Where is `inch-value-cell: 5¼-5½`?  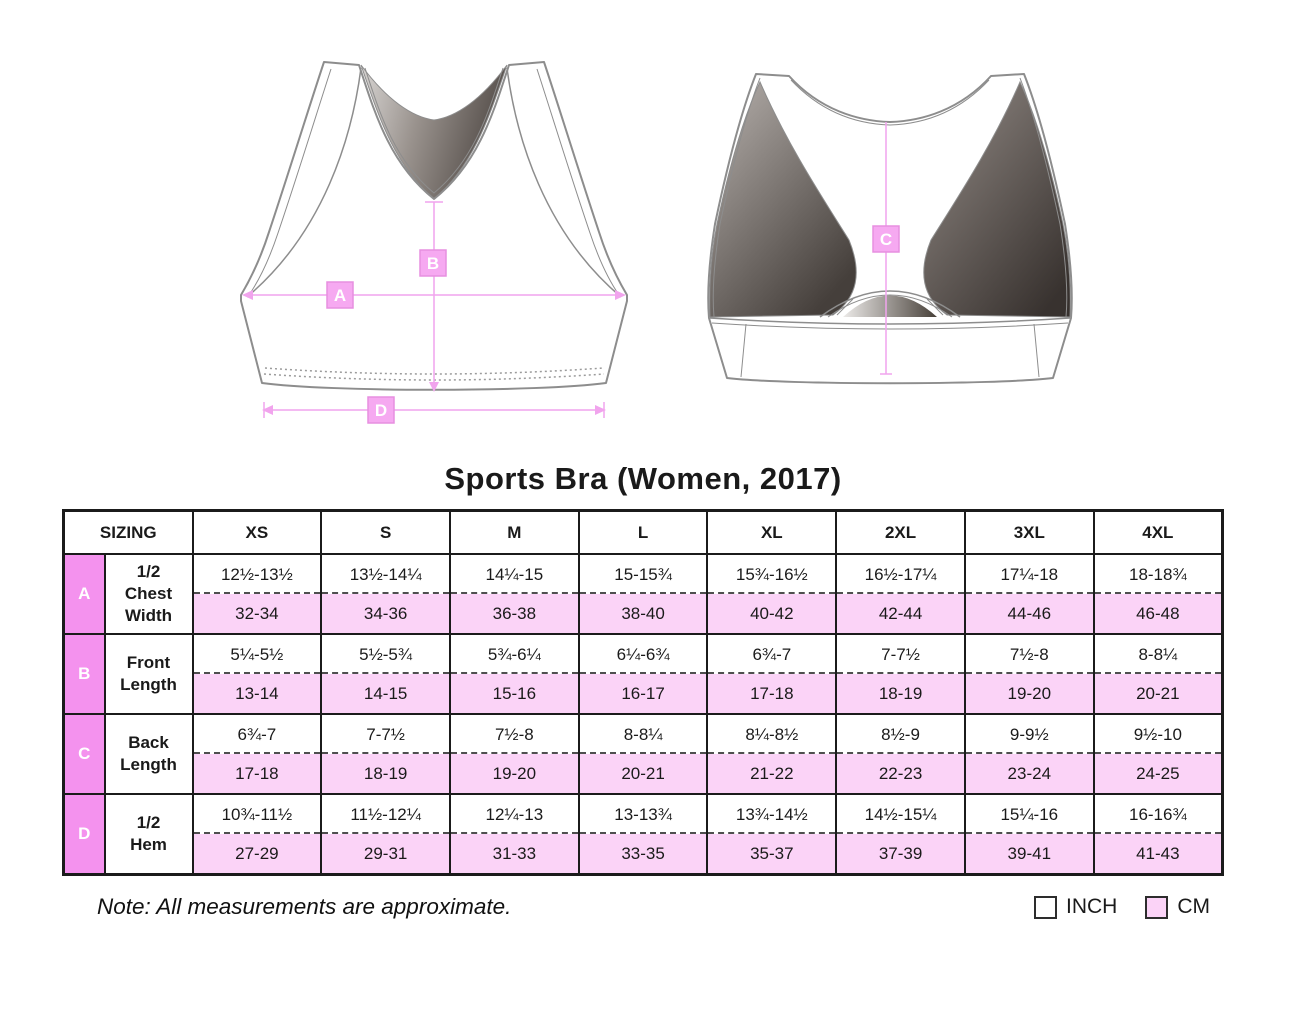
inch-value-cell: 5¼-5½ is located at coordinates (257, 654).